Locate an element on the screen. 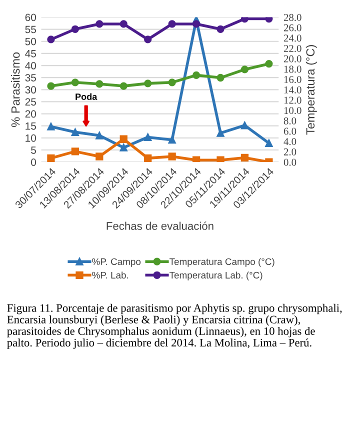 Image resolution: width=344 pixels, height=431 pixels. y-tick-label: 45 is located at coordinates (30, 54).